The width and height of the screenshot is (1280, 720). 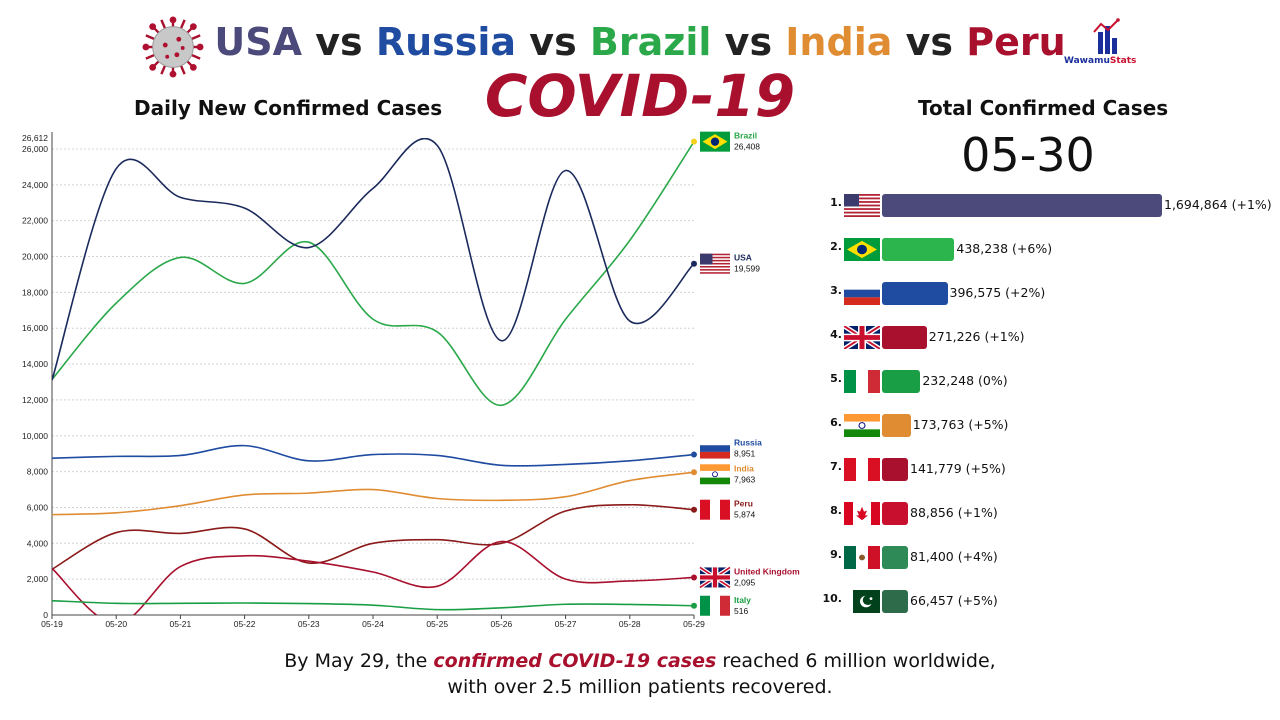 I want to click on y-tick-label: 18,000, so click(x=35, y=292).